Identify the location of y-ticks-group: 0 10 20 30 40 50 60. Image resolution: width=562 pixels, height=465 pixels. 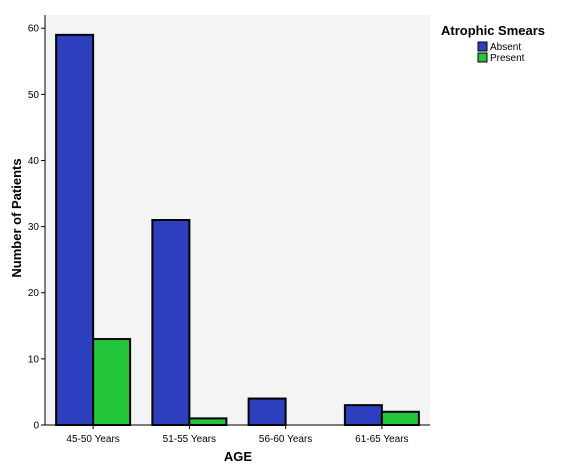
(36, 228).